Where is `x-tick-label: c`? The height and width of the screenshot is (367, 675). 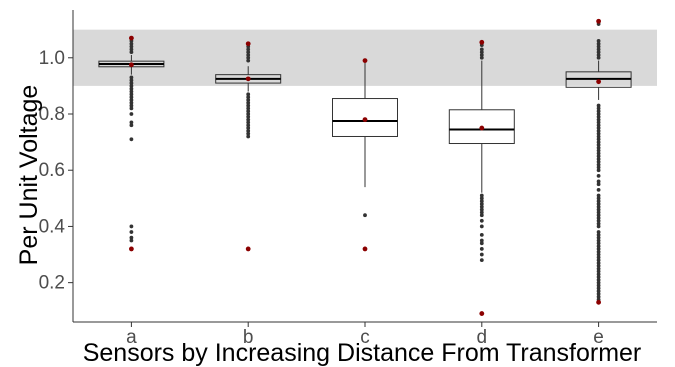 x-tick-label: c is located at coordinates (365, 337).